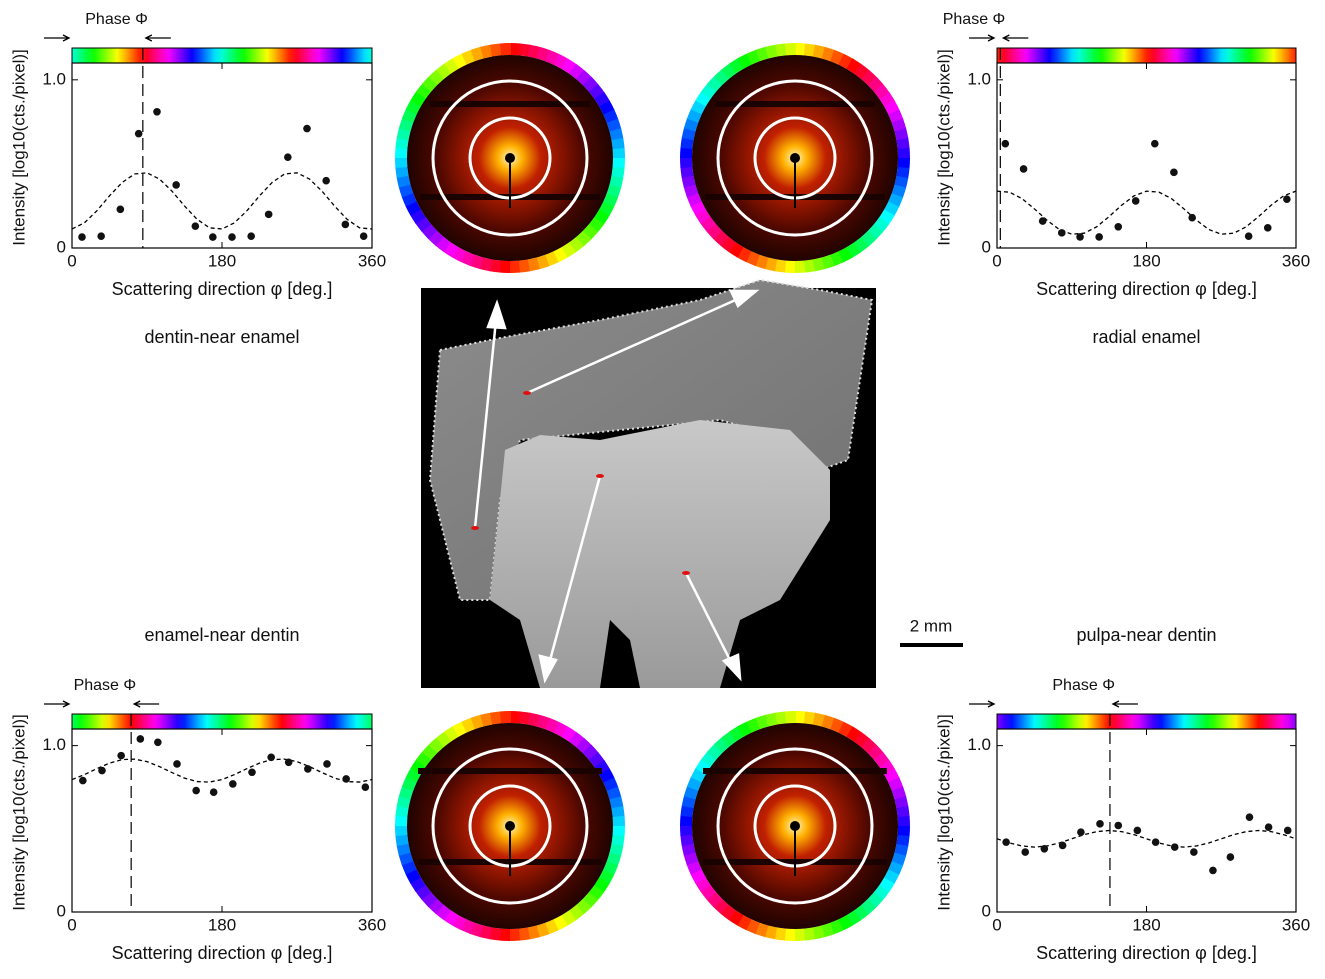  Describe the element at coordinates (795, 158) in the screenshot. I see `beamstop` at that location.